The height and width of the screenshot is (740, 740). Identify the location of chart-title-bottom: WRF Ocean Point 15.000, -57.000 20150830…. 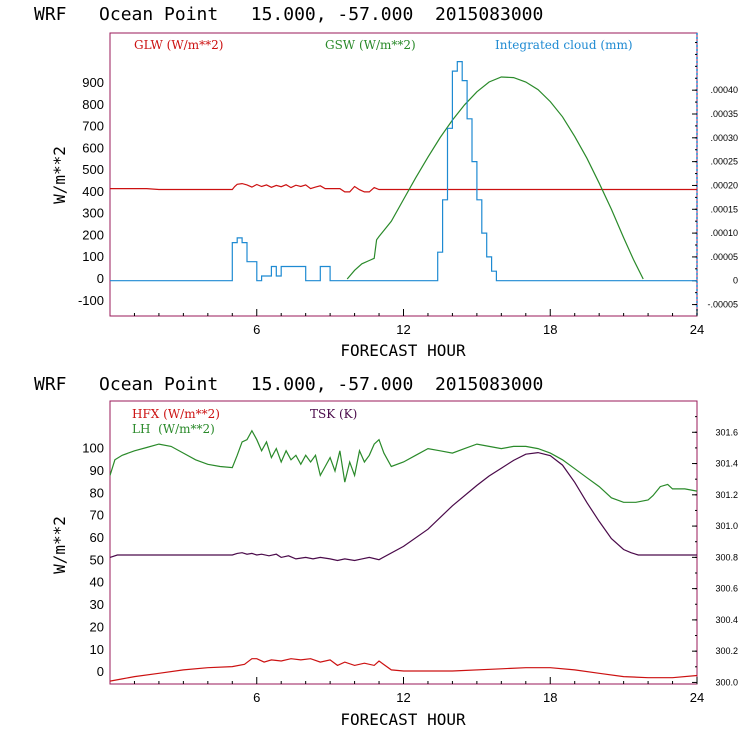
(288, 384).